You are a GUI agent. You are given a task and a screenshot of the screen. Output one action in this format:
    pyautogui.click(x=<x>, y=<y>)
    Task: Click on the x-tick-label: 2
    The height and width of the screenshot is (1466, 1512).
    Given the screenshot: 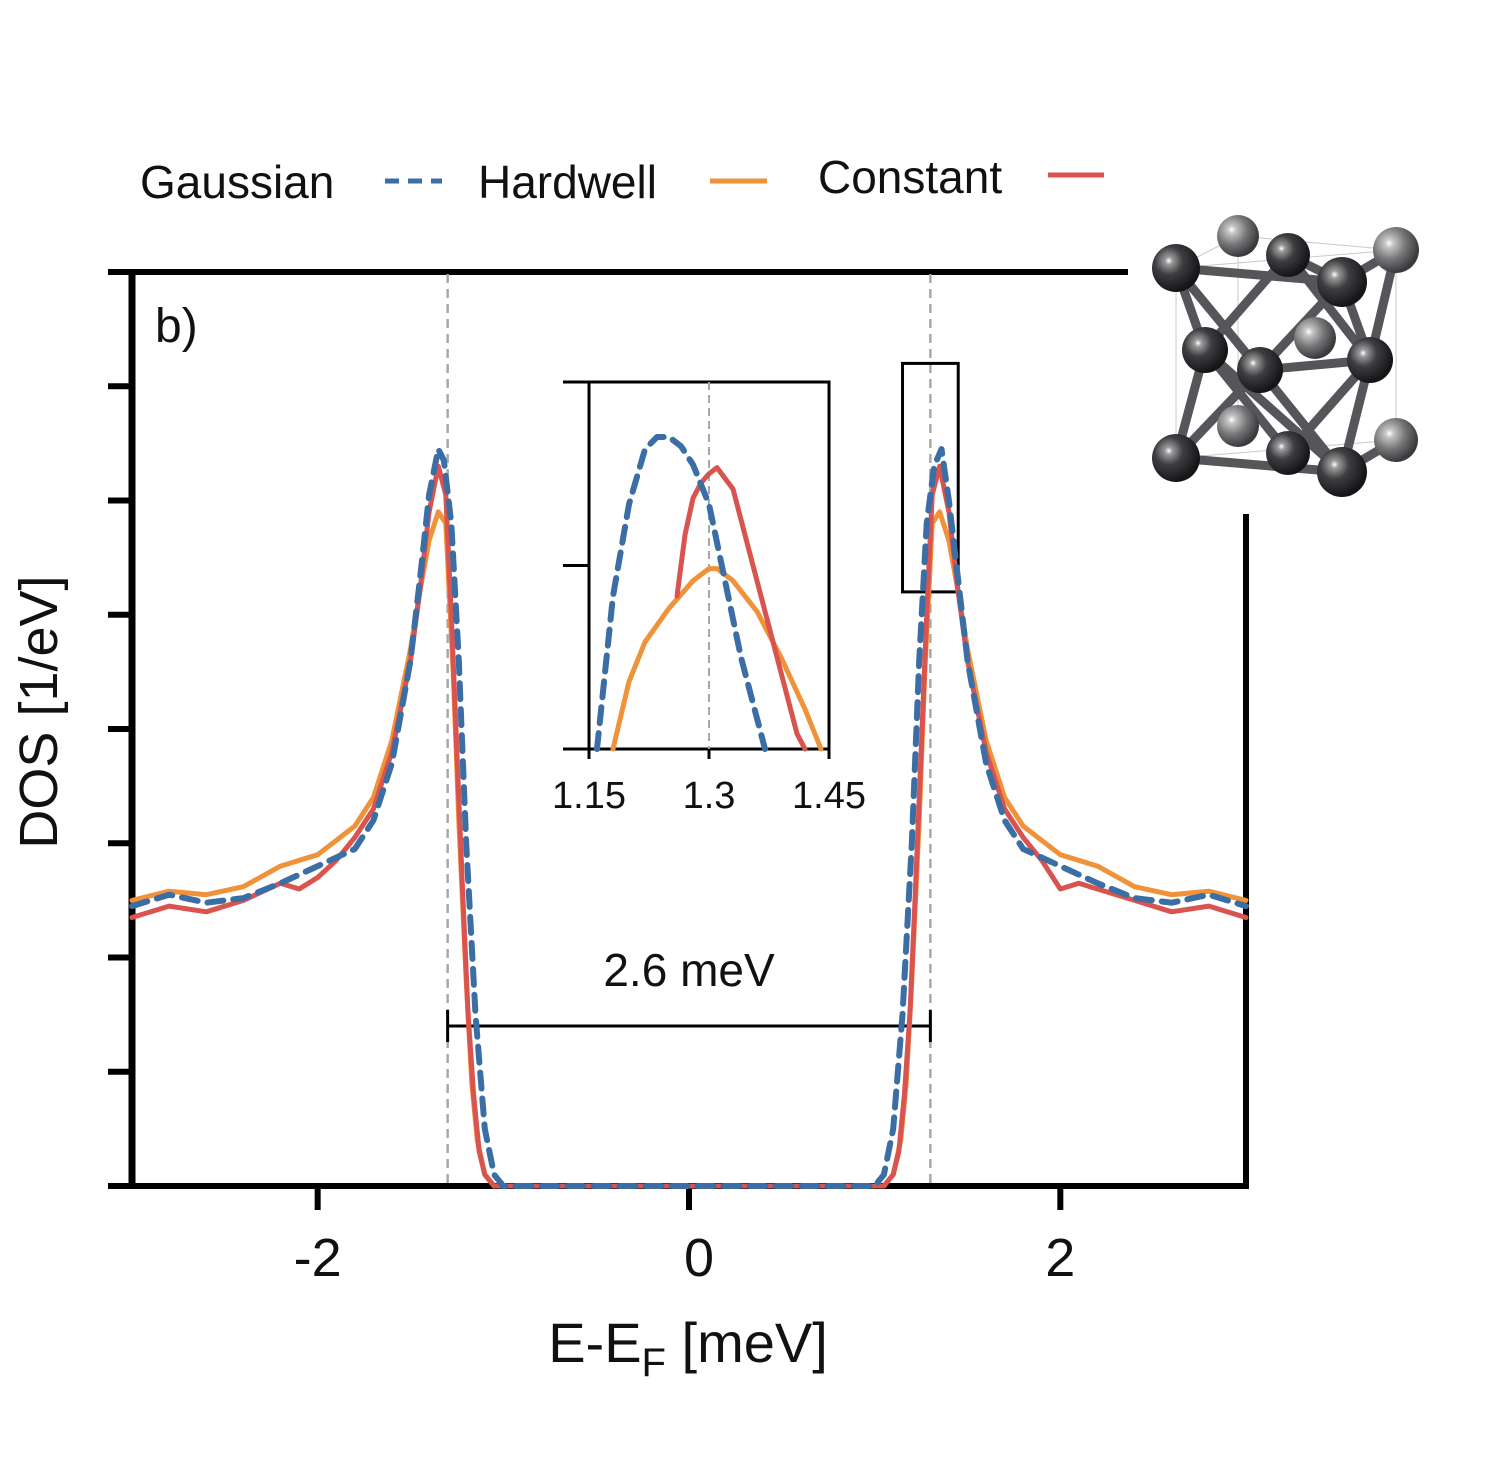 What is the action you would take?
    pyautogui.click(x=1060, y=1258)
    